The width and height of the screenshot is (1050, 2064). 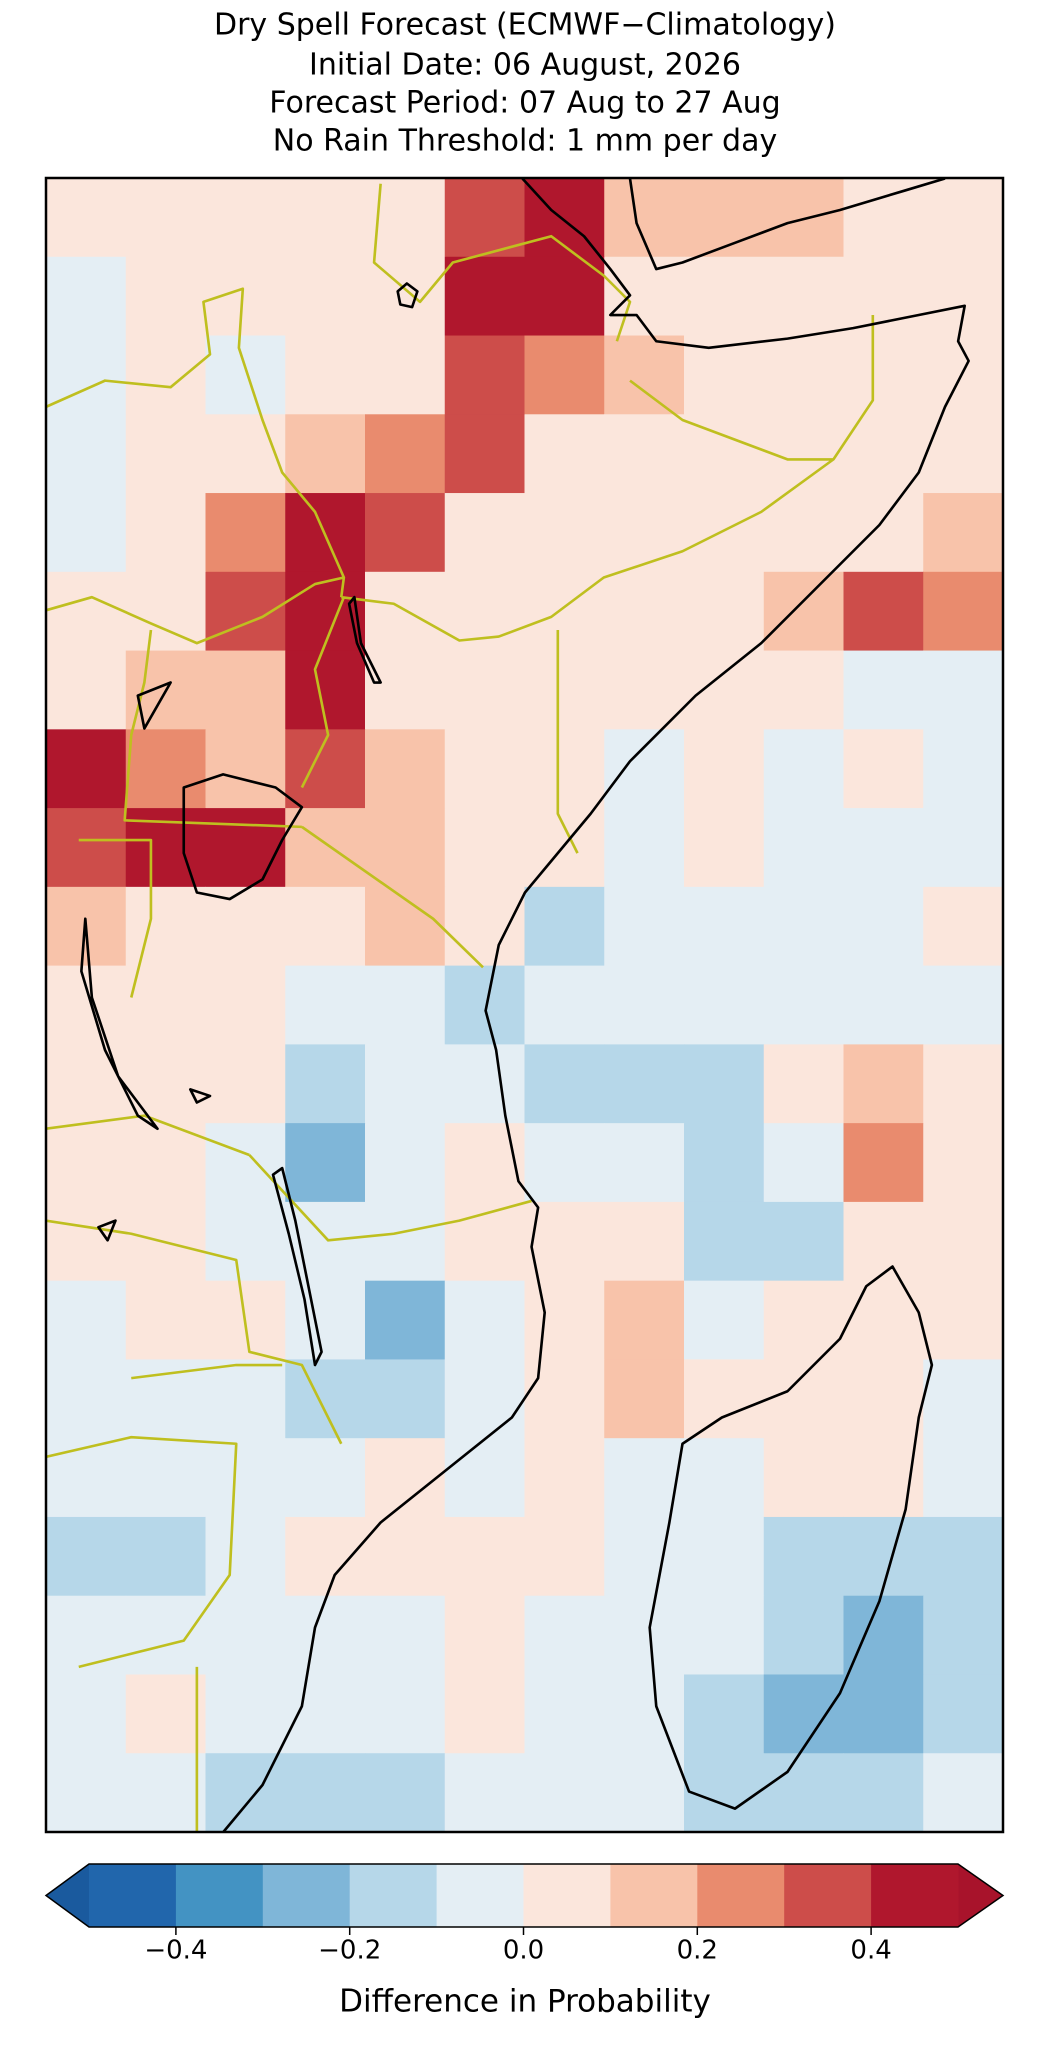 I want to click on colorbar-extend-high, so click(x=980, y=1895).